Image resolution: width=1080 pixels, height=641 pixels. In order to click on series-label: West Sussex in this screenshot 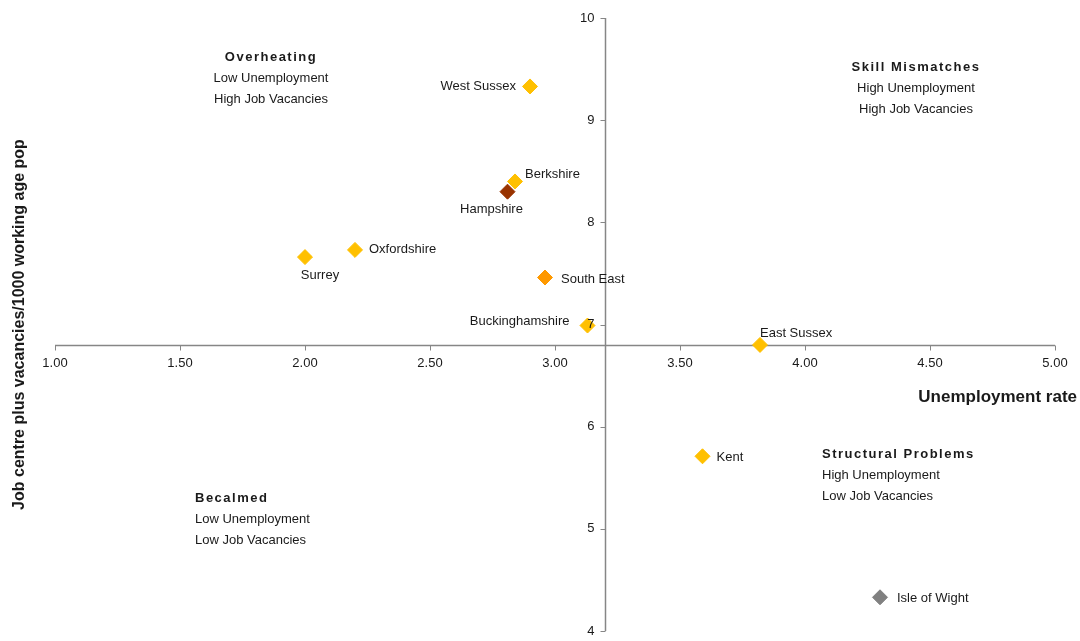, I will do `click(478, 86)`.